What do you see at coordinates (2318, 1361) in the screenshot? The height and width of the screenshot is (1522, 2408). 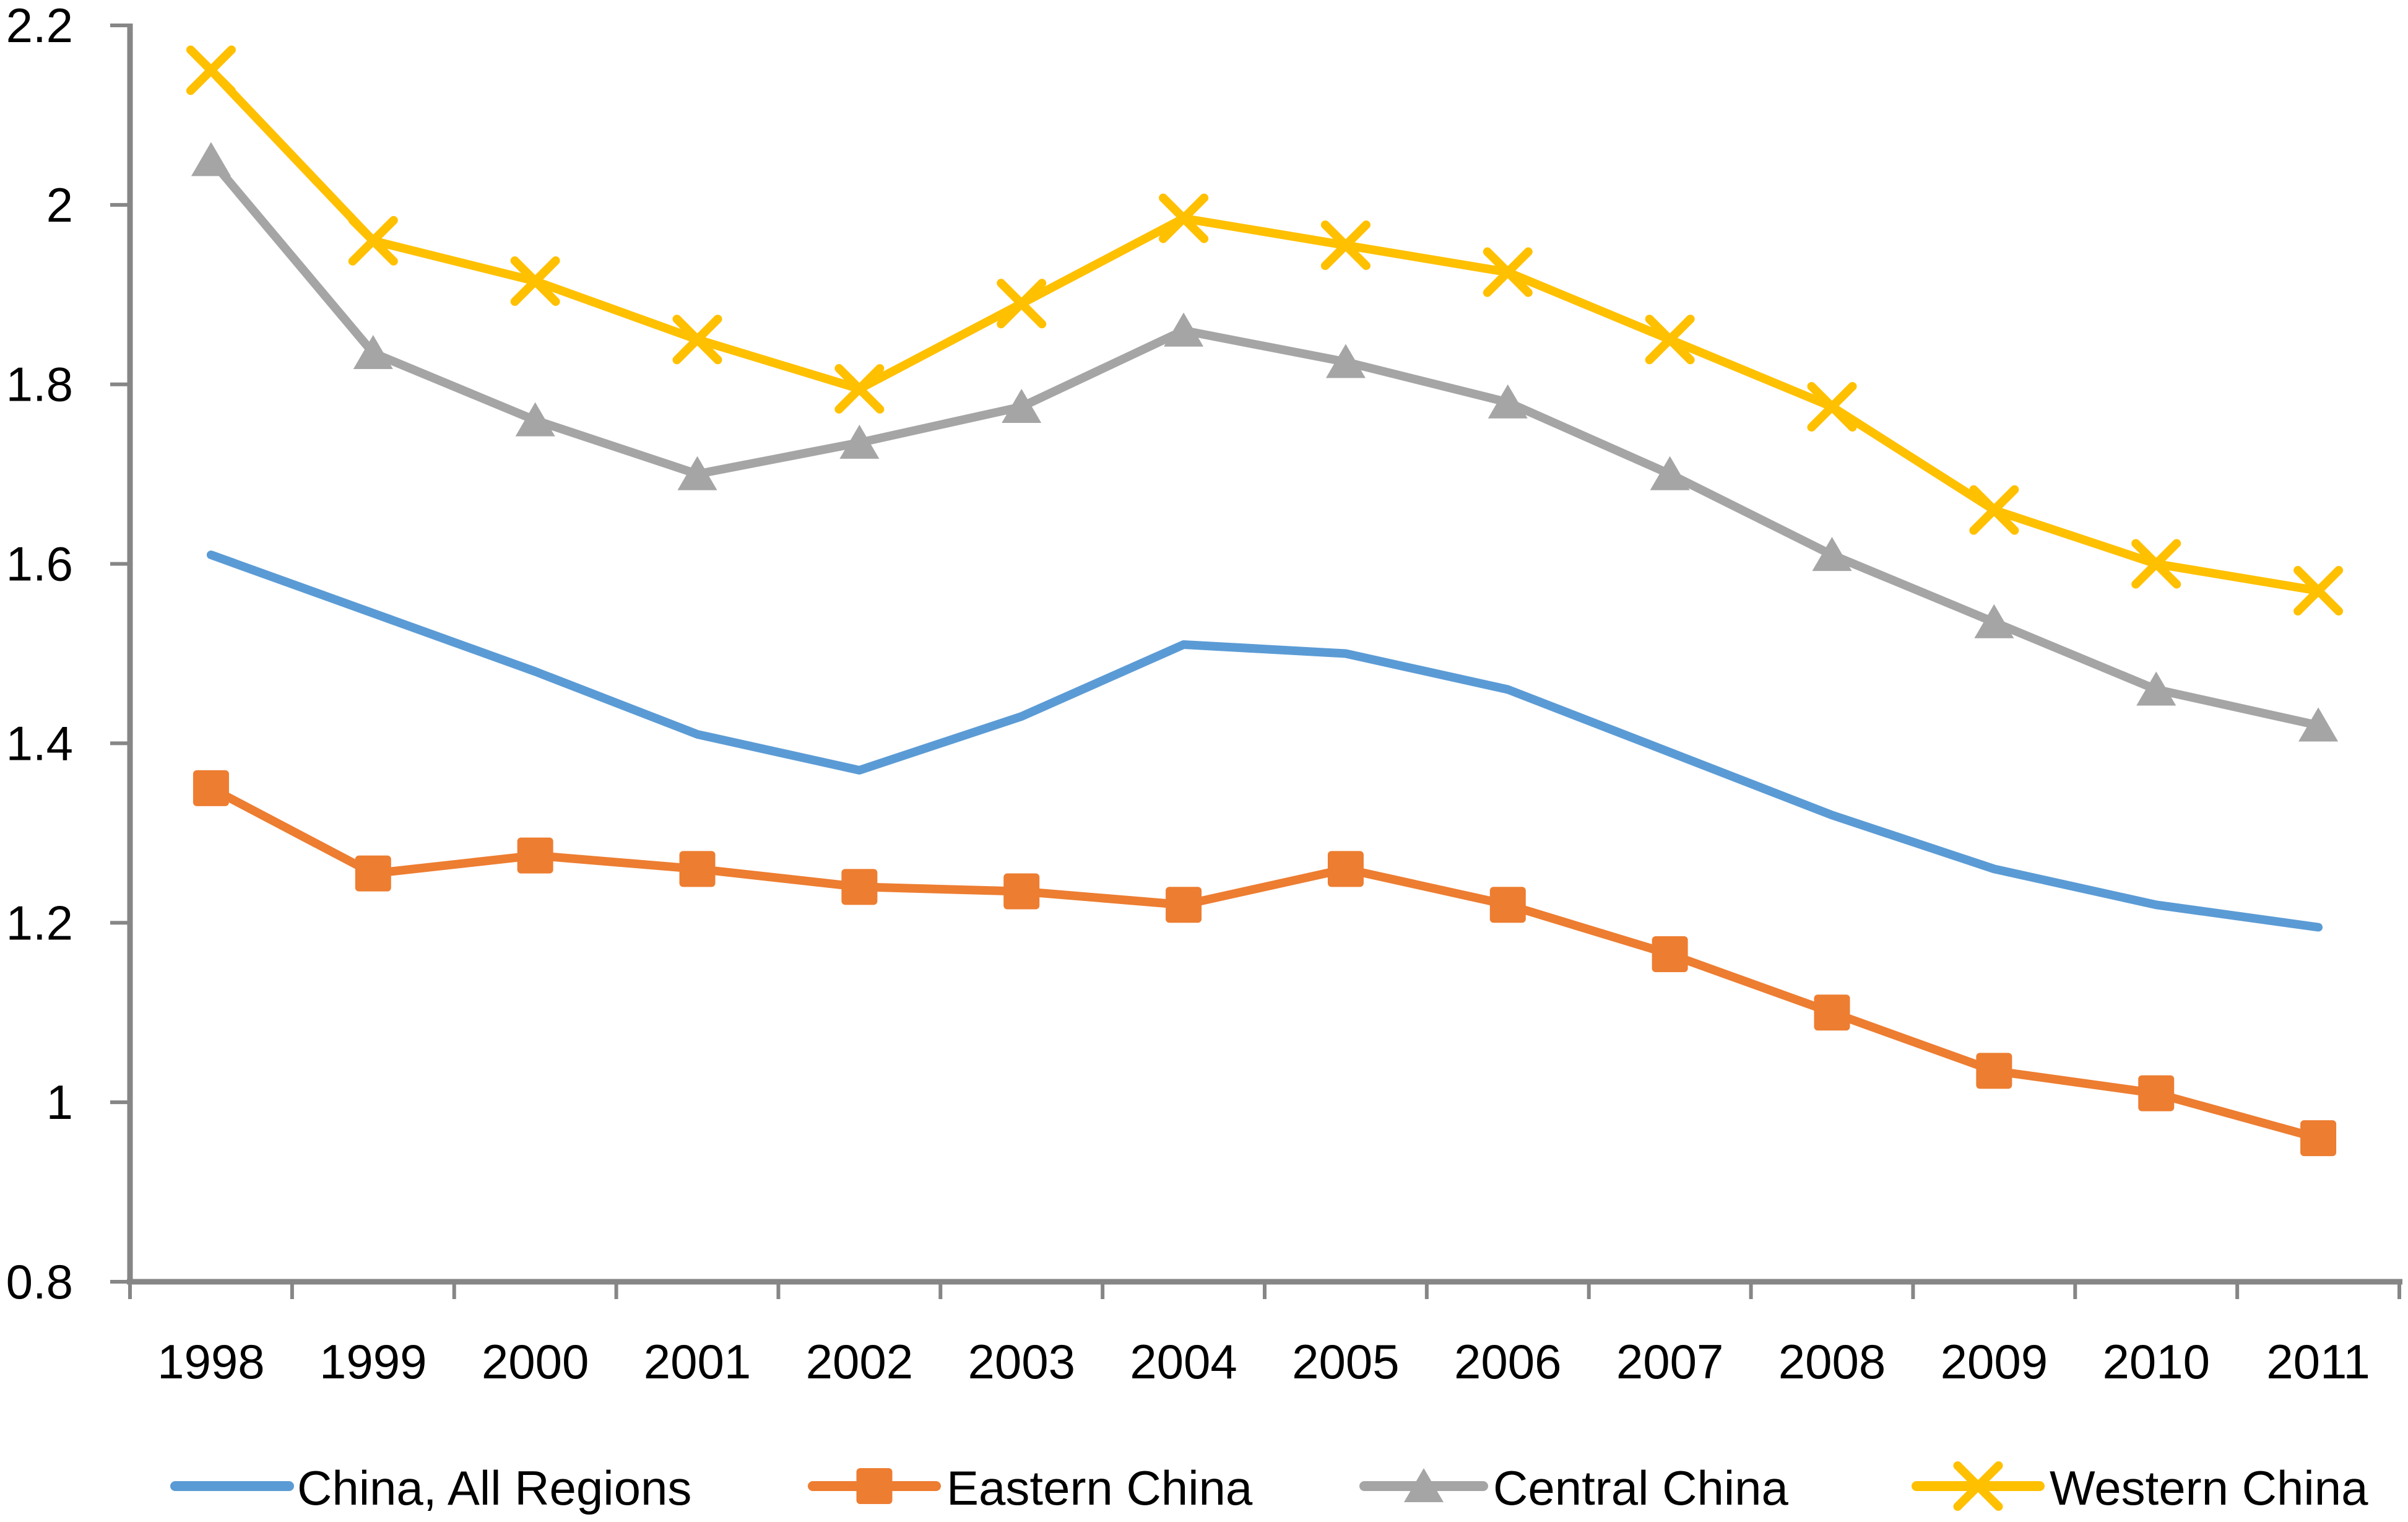 I see `x-tick-label: 2011` at bounding box center [2318, 1361].